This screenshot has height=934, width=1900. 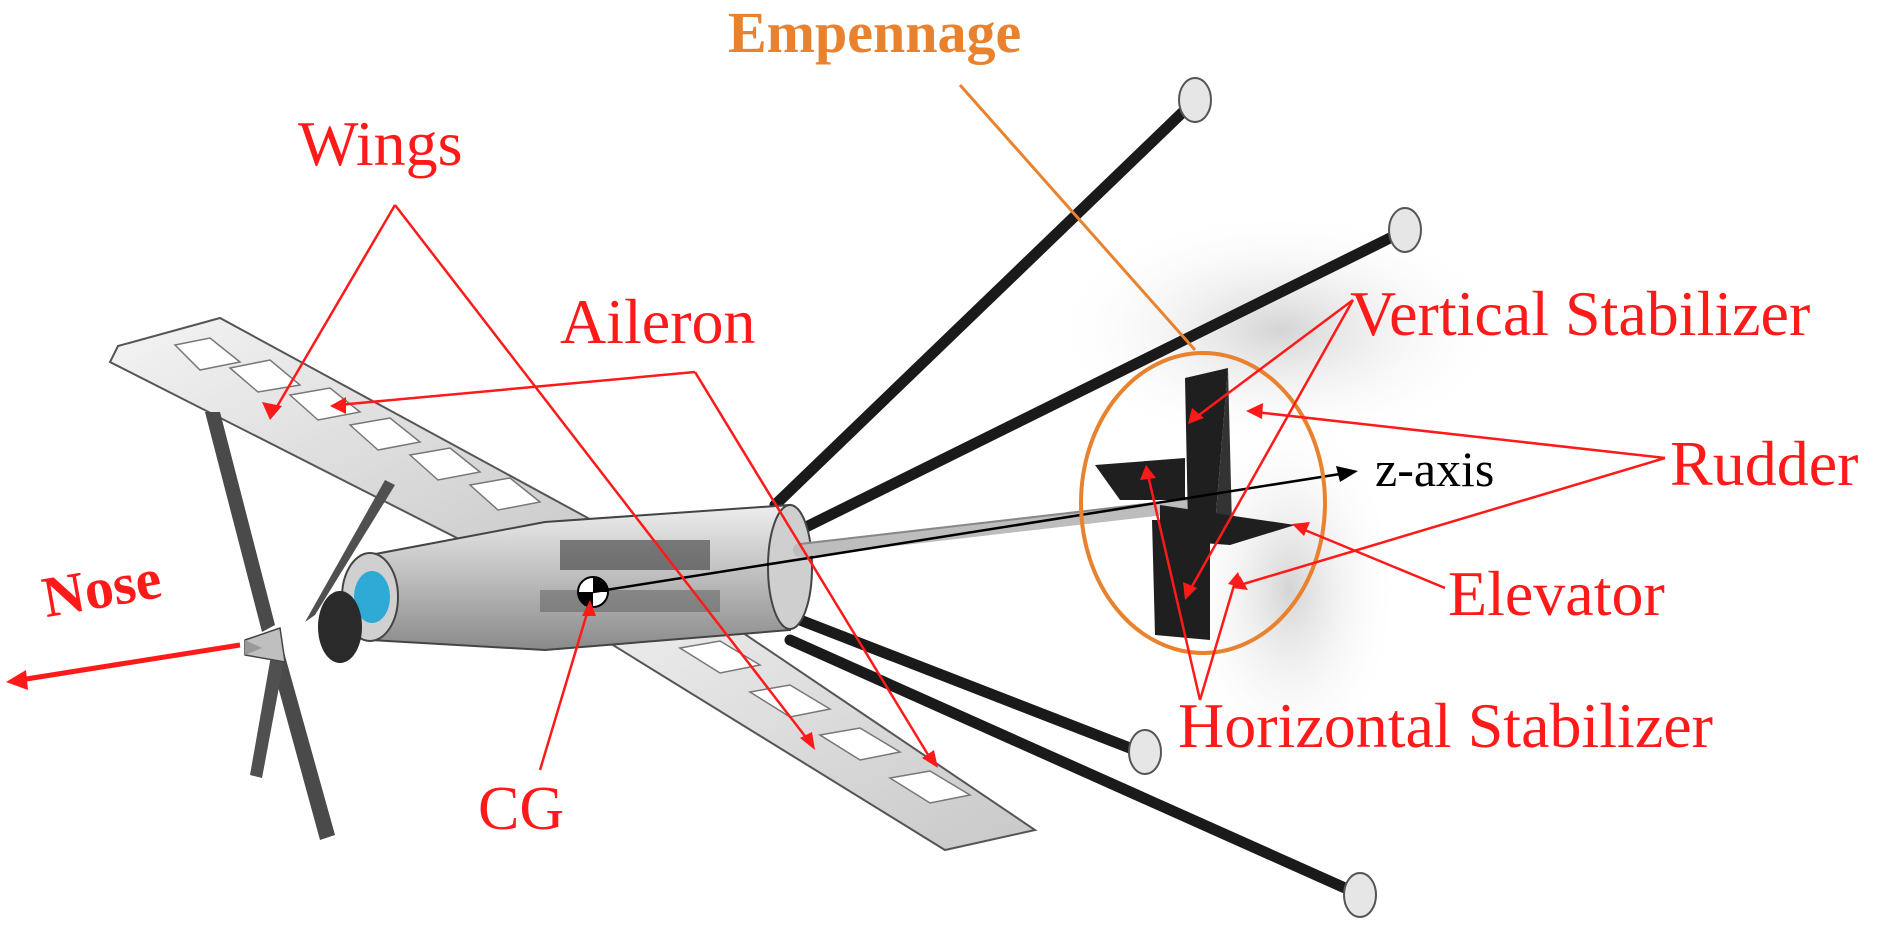 What do you see at coordinates (380, 143) in the screenshot?
I see `label-wings: Wings` at bounding box center [380, 143].